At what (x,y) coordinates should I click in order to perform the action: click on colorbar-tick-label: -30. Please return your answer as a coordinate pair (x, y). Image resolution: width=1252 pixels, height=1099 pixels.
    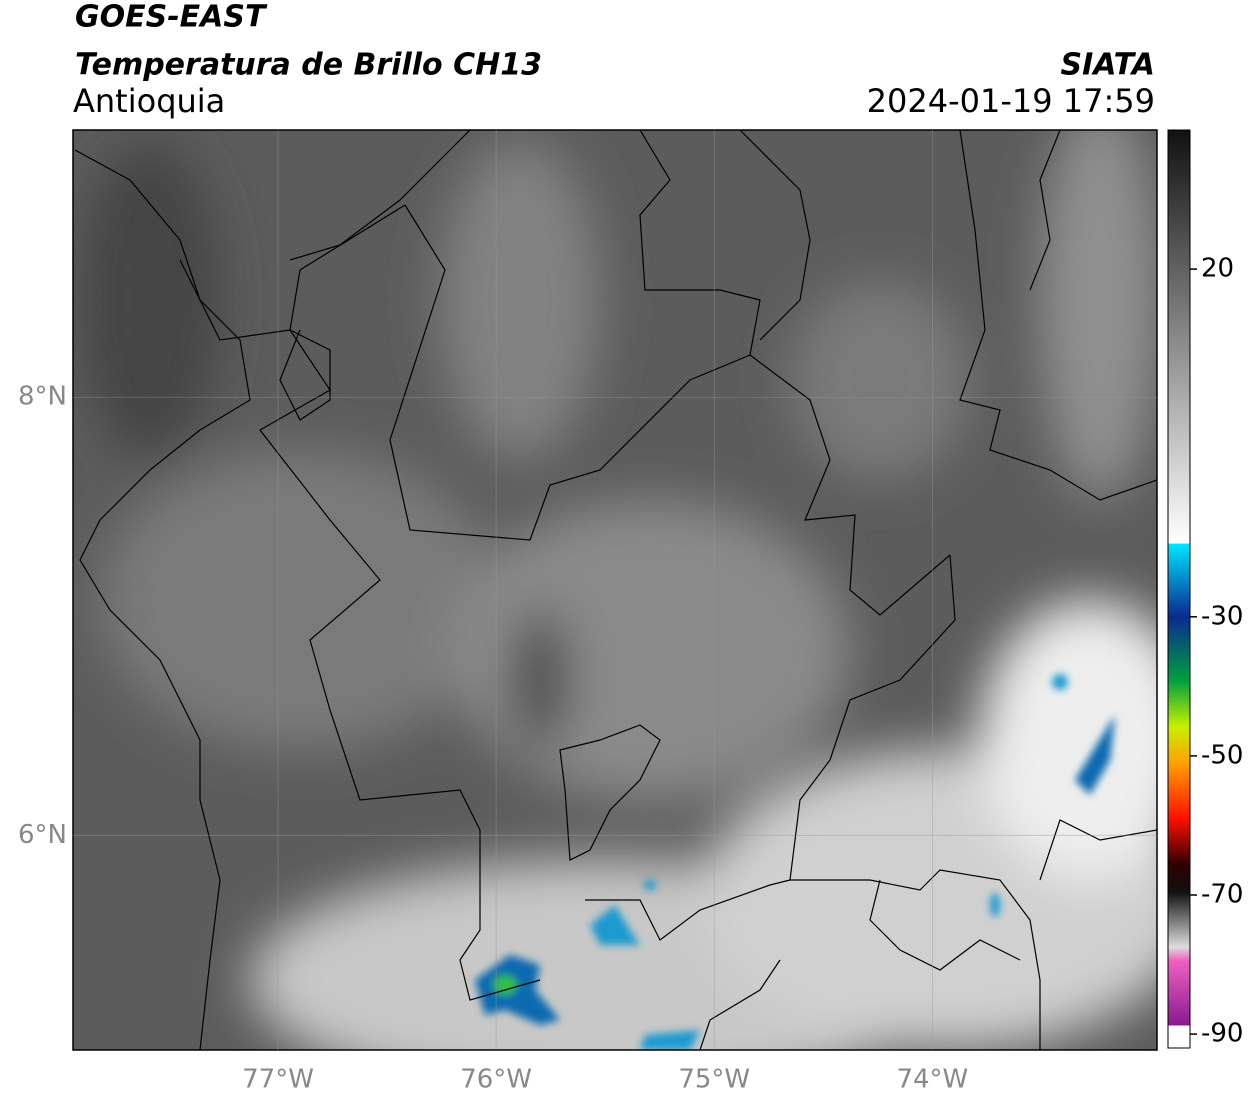
    Looking at the image, I should click on (1222, 616).